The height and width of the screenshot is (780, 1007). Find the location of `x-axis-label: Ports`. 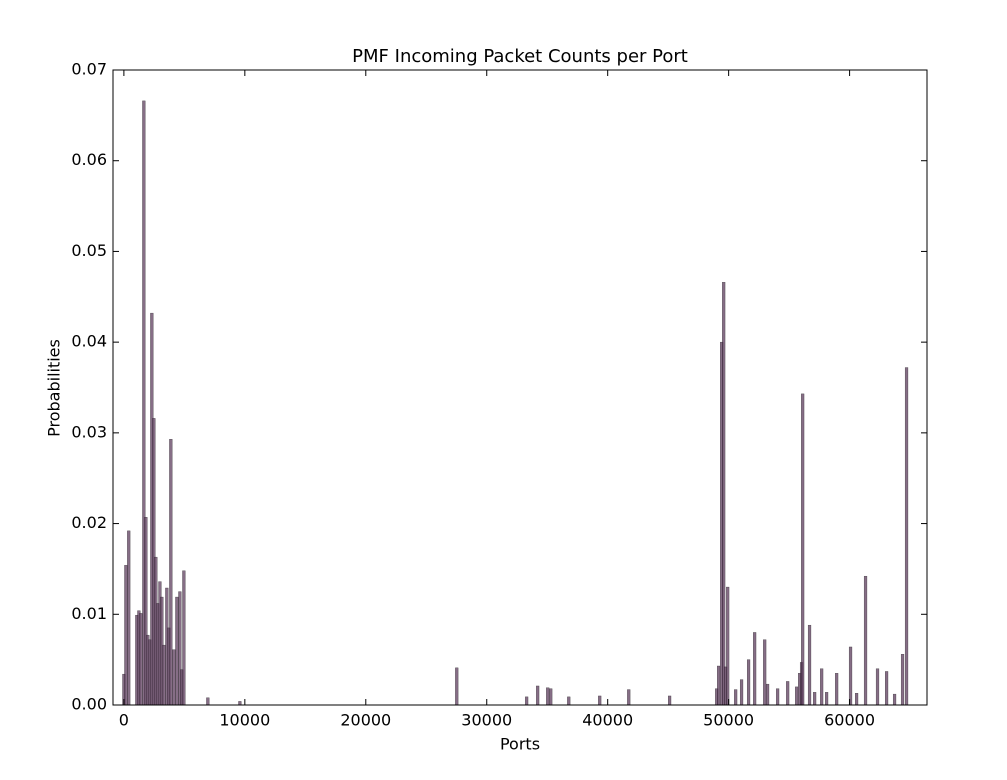

x-axis-label: Ports is located at coordinates (520, 744).